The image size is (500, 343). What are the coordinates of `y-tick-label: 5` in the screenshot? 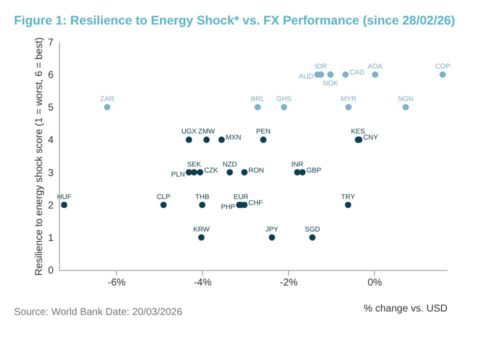 It's located at (51, 108).